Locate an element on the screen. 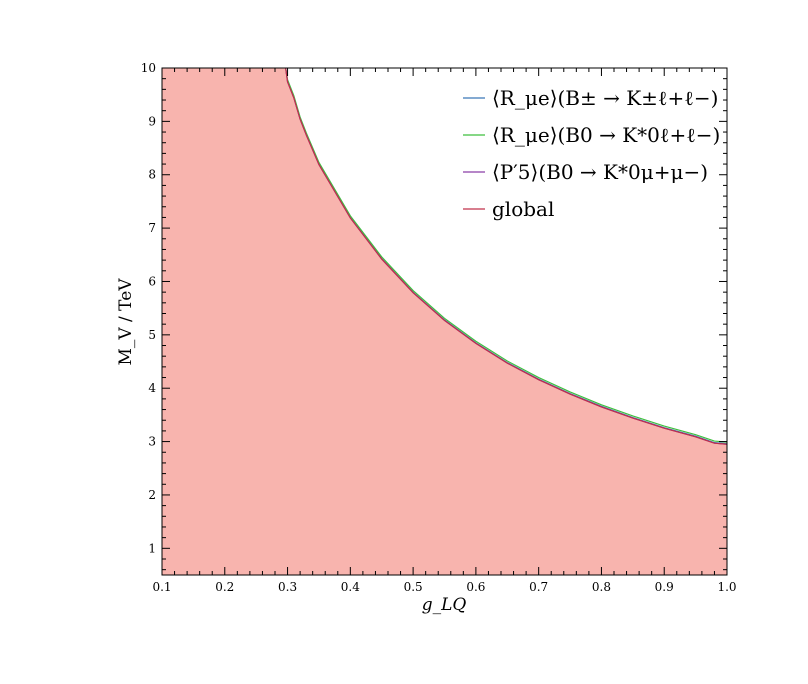  x-tick-label: 0.9 is located at coordinates (664, 587).